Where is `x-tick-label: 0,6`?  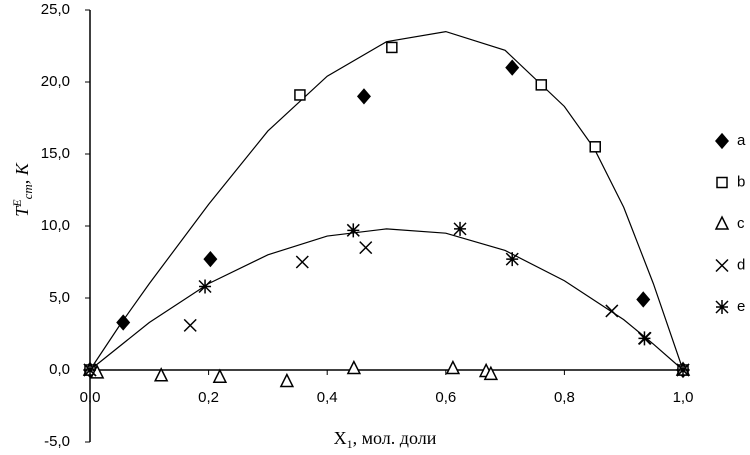 x-tick-label: 0,6 is located at coordinates (445, 397).